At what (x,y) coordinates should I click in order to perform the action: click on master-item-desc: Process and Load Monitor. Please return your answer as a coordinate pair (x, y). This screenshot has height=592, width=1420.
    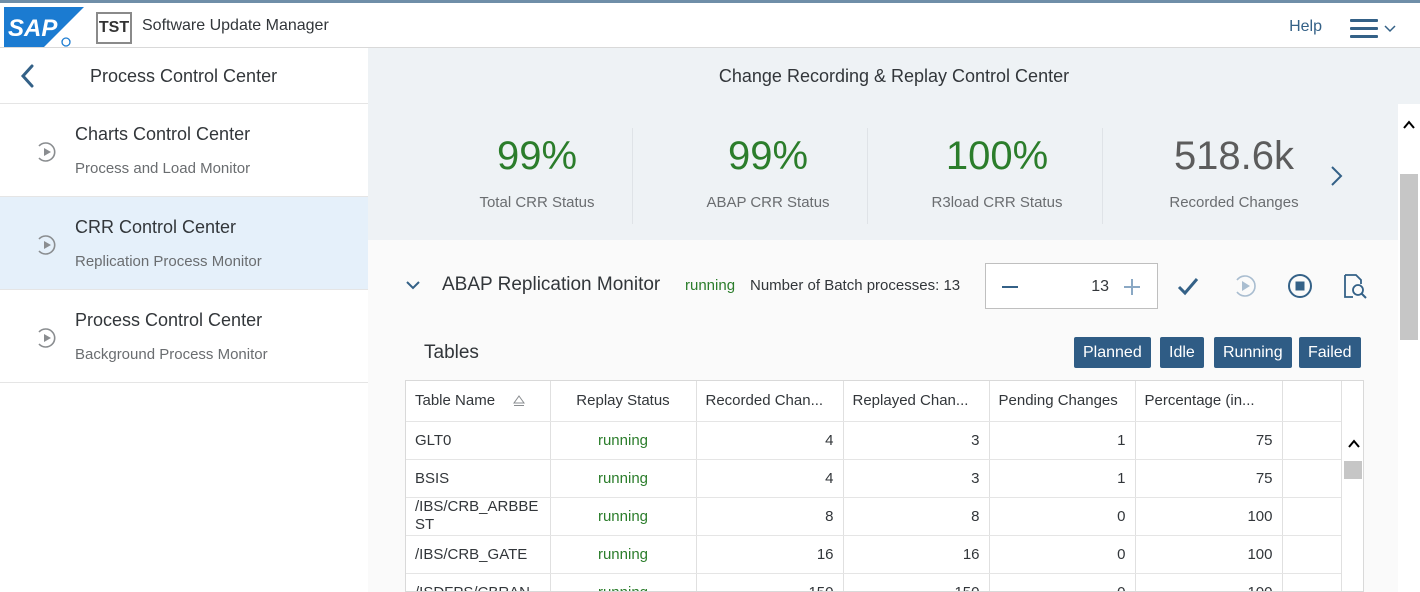
    Looking at the image, I should click on (163, 168).